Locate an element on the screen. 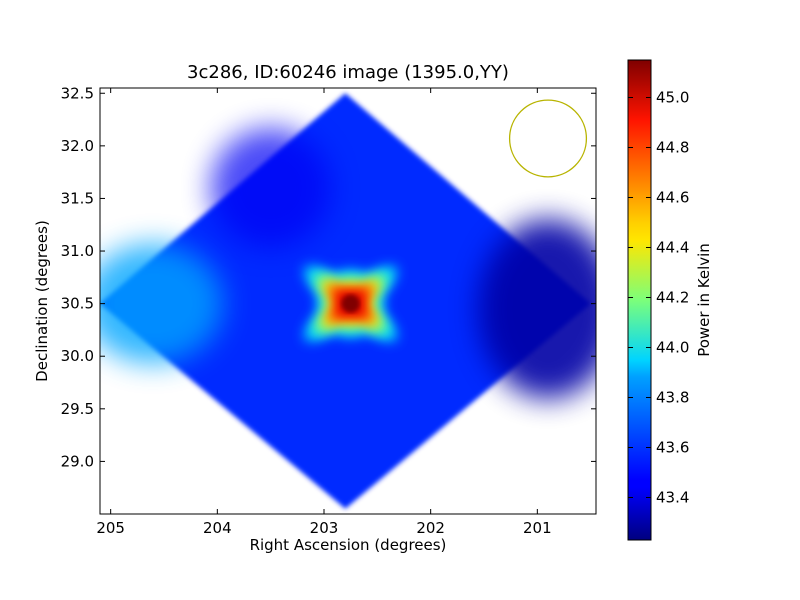 This screenshot has height=600, width=800. colorbar-tick-label: 44.8 is located at coordinates (672, 148).